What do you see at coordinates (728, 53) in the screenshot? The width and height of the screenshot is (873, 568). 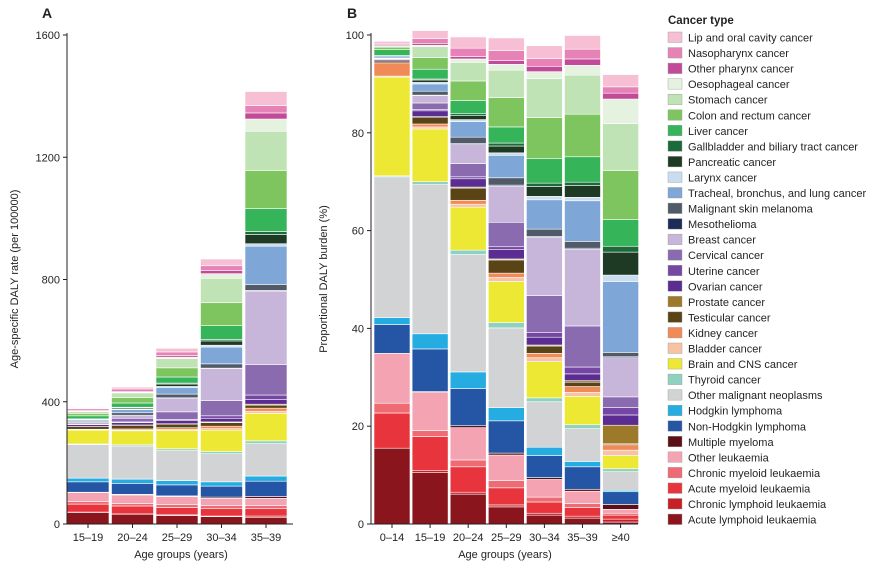 I see `legend-item-nasopharynx-cancer: Nasopharynx cancer` at bounding box center [728, 53].